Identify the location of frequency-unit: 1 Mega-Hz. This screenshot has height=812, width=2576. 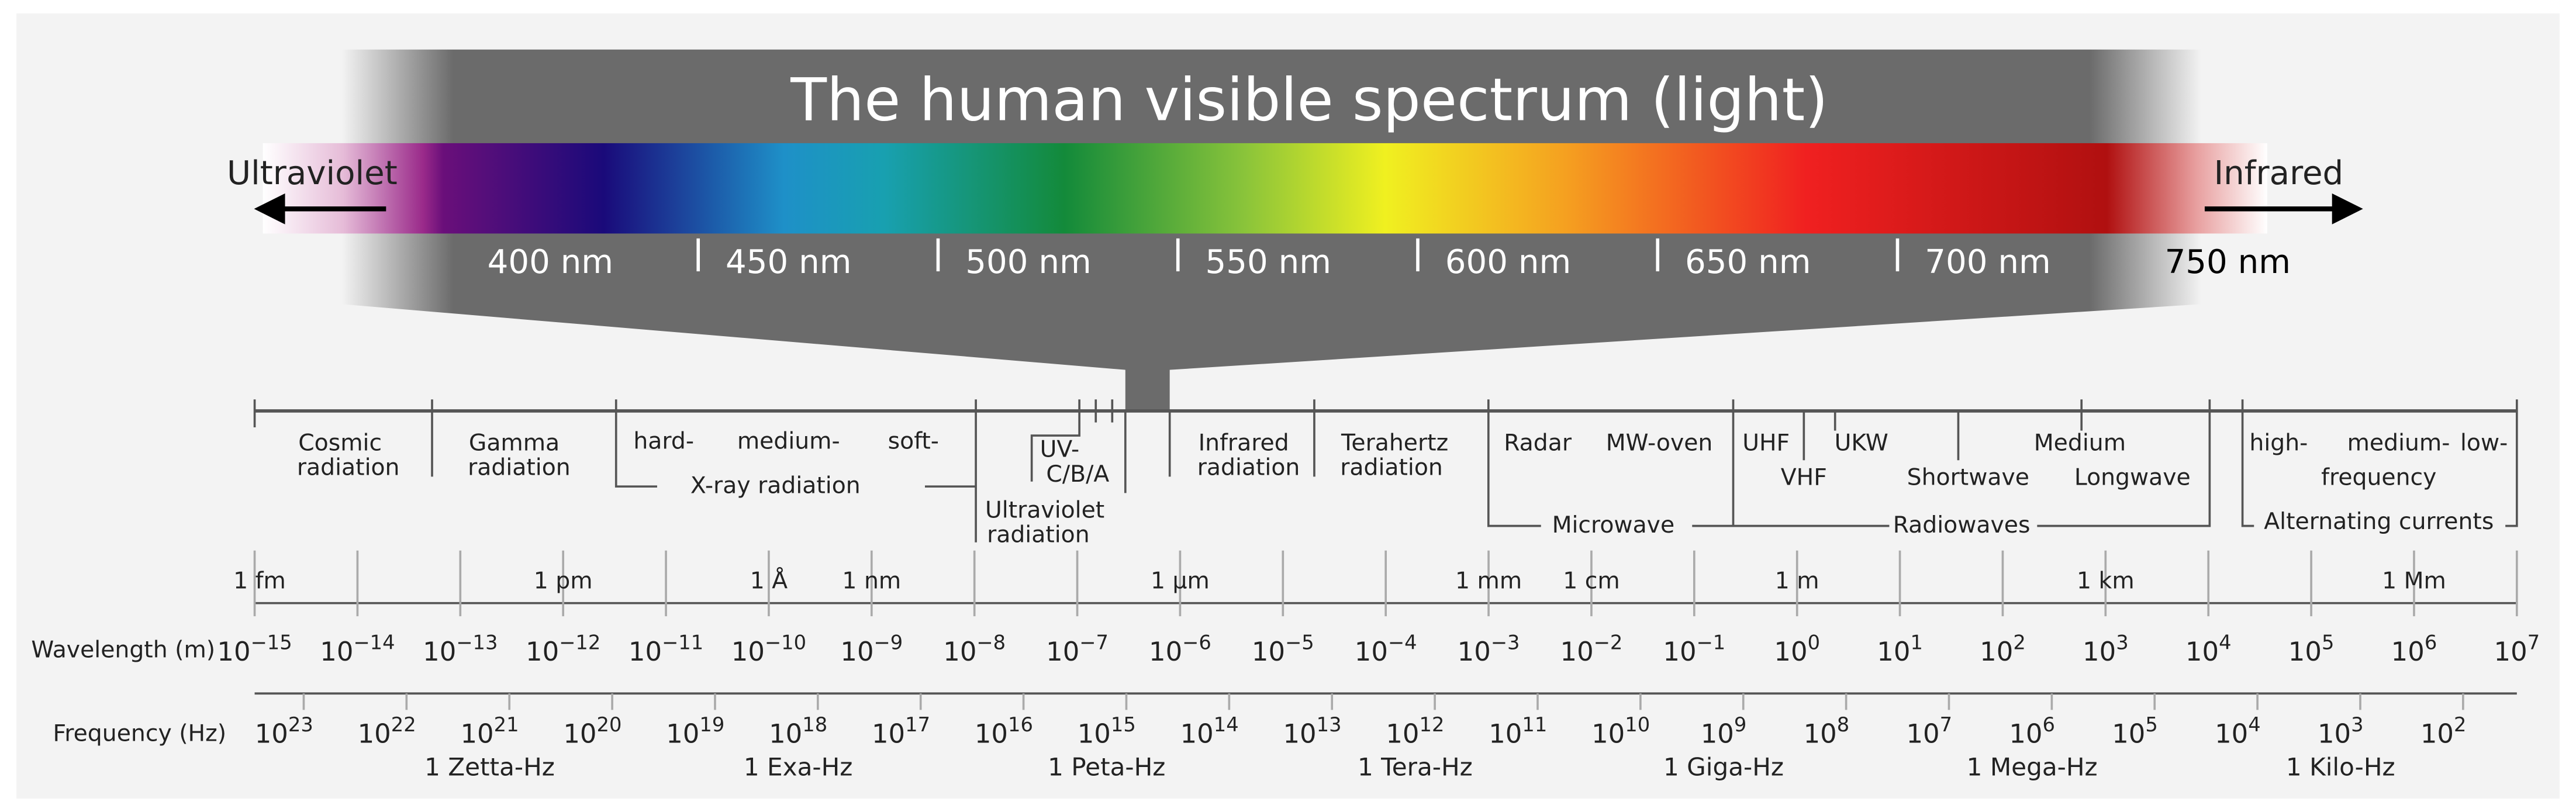
(2032, 767).